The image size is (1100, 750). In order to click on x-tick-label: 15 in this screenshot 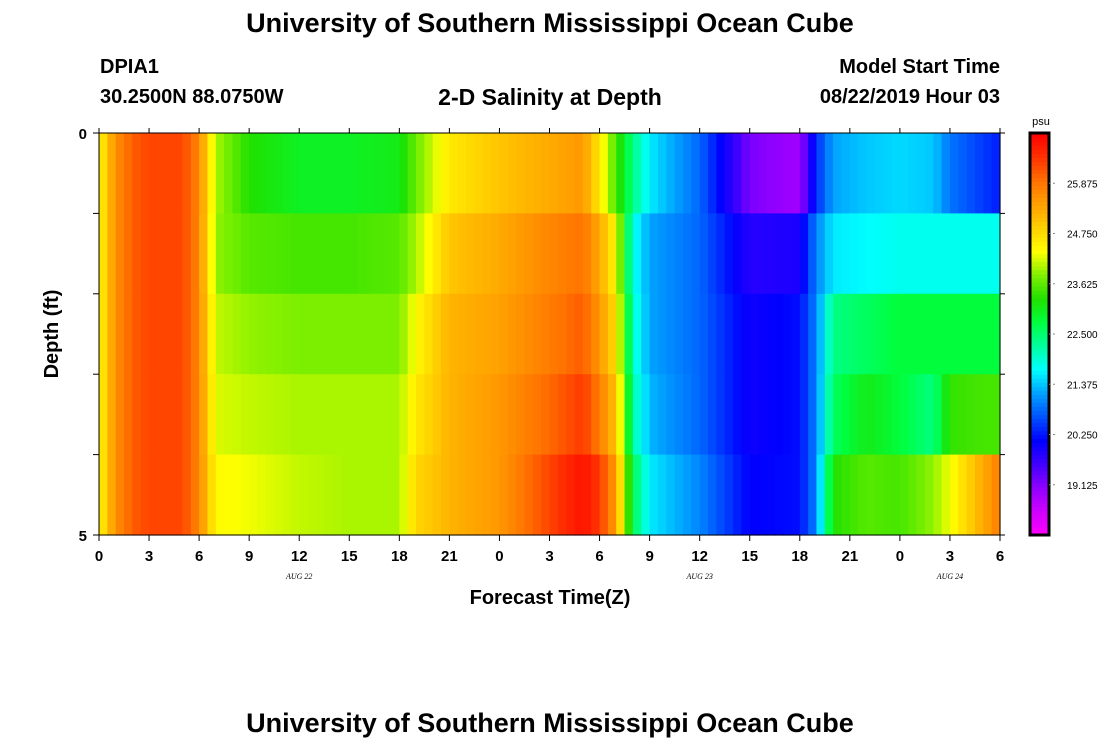, I will do `click(349, 556)`.